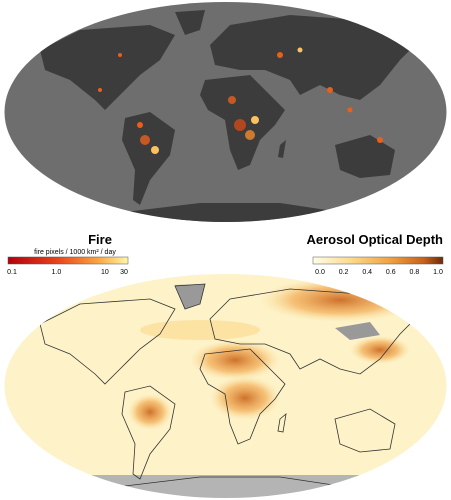 The image size is (451, 500). What do you see at coordinates (124, 272) in the screenshot?
I see `fire-tick-label: 30` at bounding box center [124, 272].